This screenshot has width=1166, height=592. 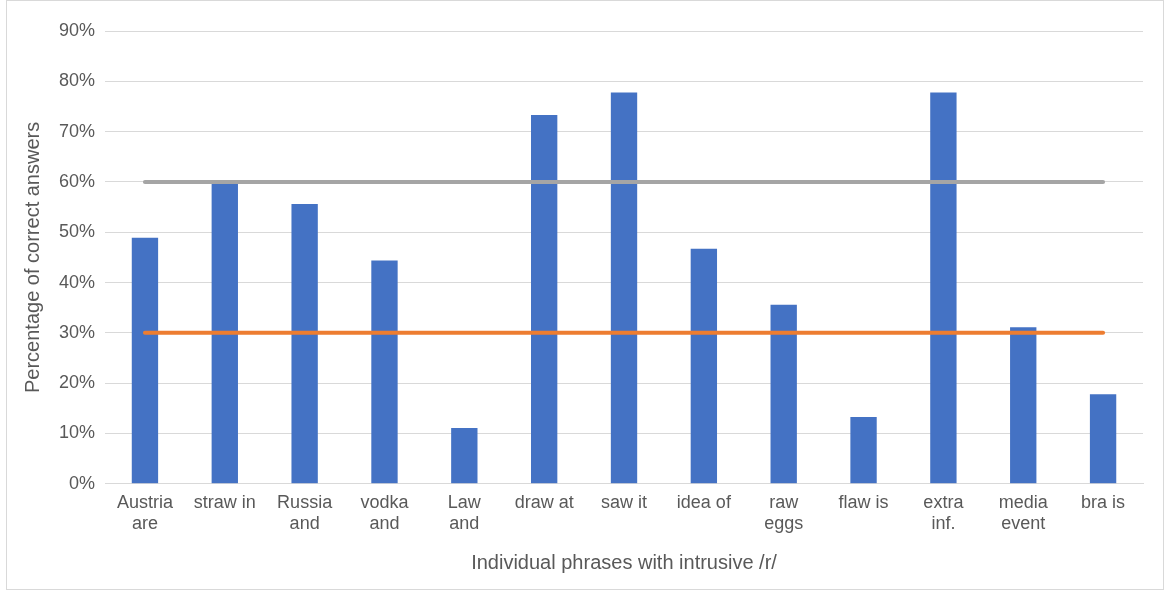 What do you see at coordinates (385, 512) in the screenshot?
I see `x-tick-label: vodka and` at bounding box center [385, 512].